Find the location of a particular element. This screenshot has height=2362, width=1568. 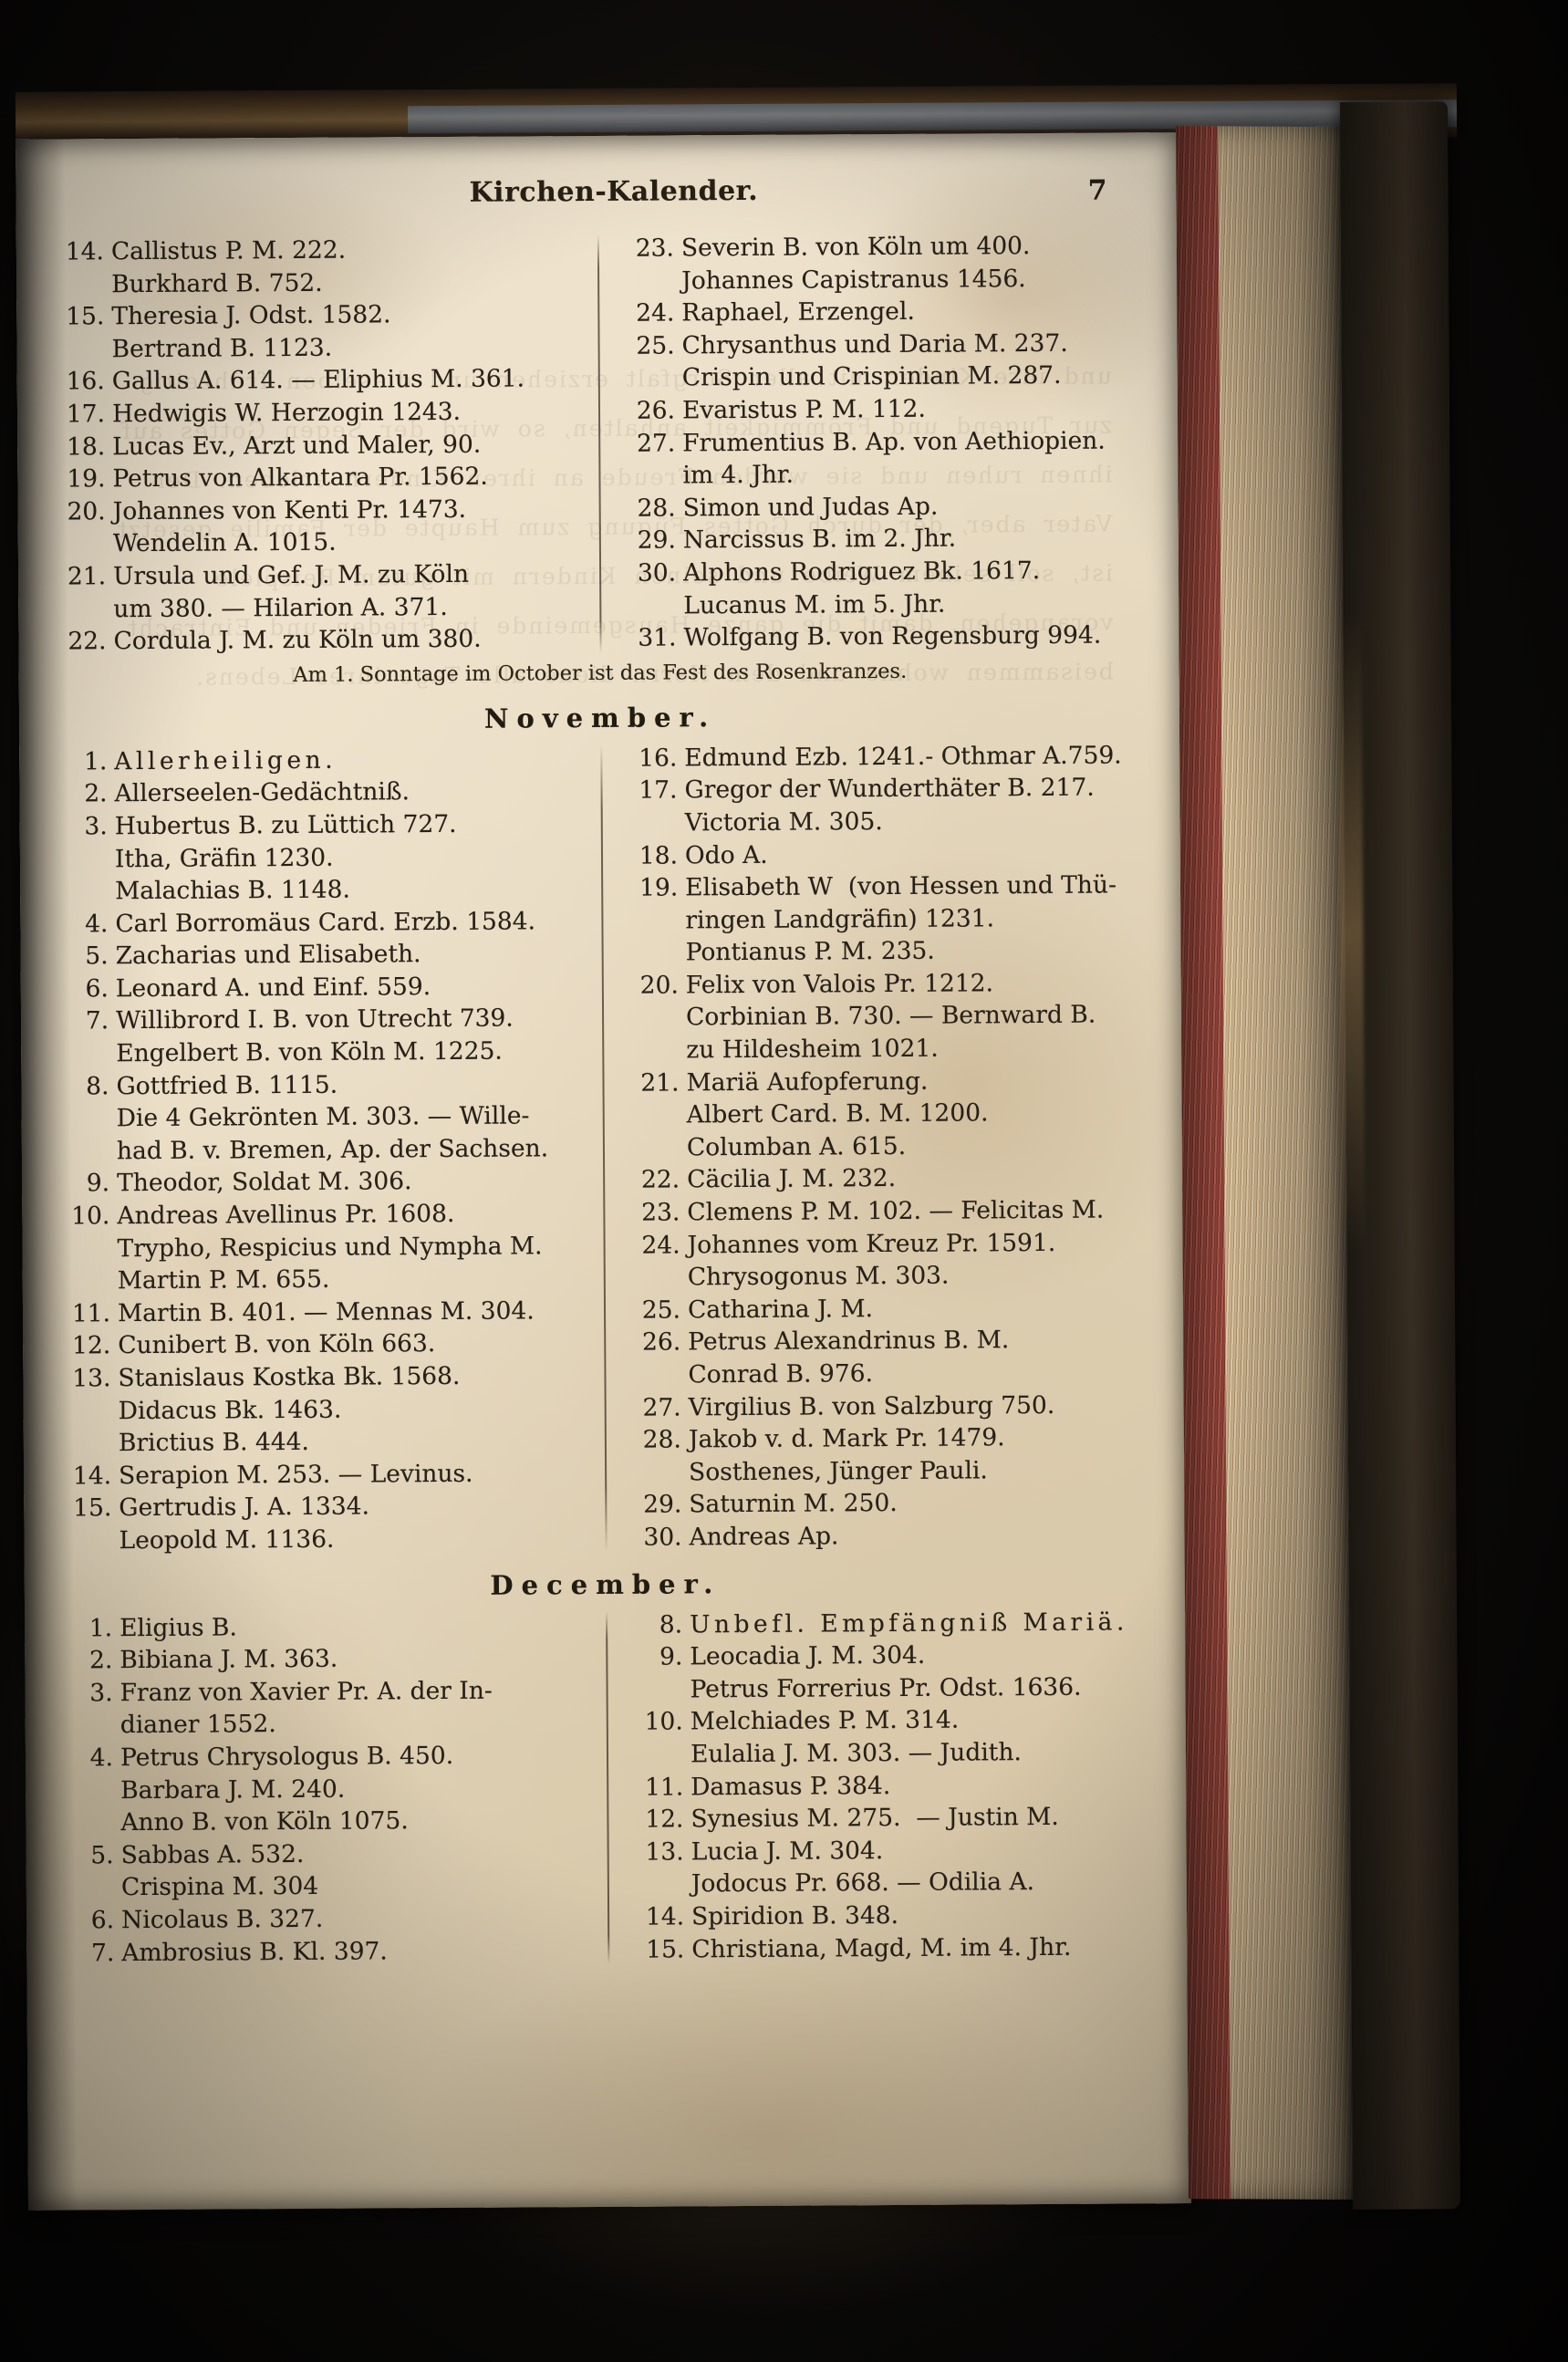

calendar-entry: 19. Petrus von Alkantara Pr. 1562. is located at coordinates (315, 478).